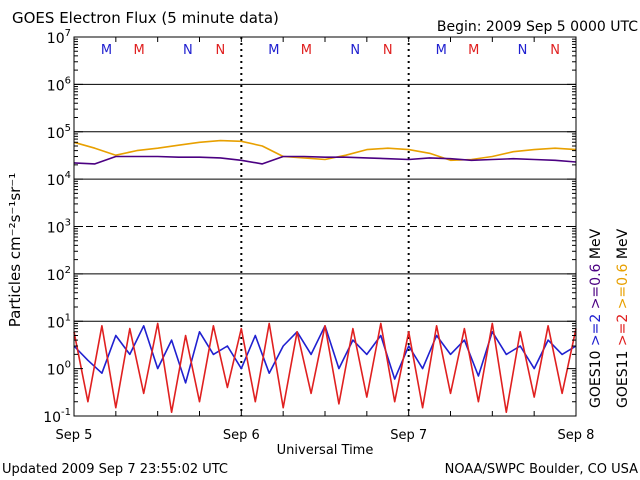 This screenshot has width=640, height=480. I want to click on y-tick-label: 10⁰, so click(59, 369).